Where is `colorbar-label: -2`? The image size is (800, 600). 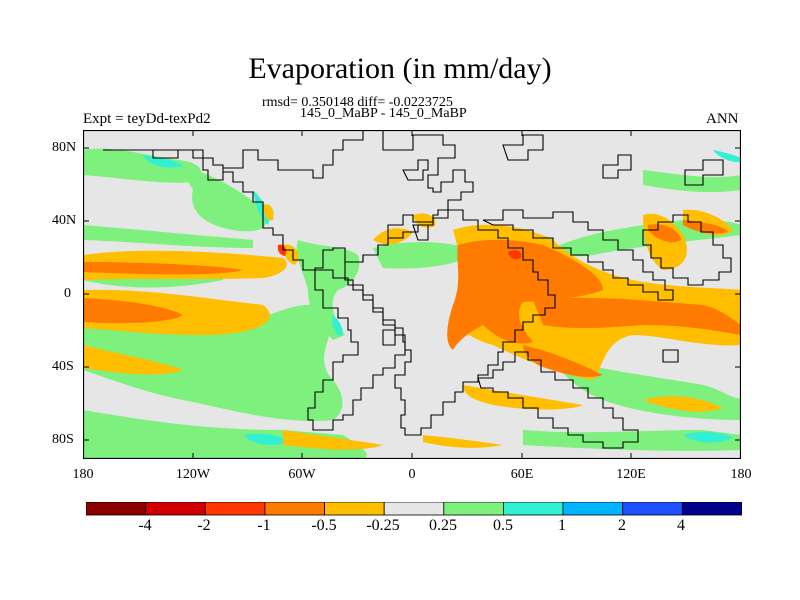
colorbar-label: -2 is located at coordinates (204, 525).